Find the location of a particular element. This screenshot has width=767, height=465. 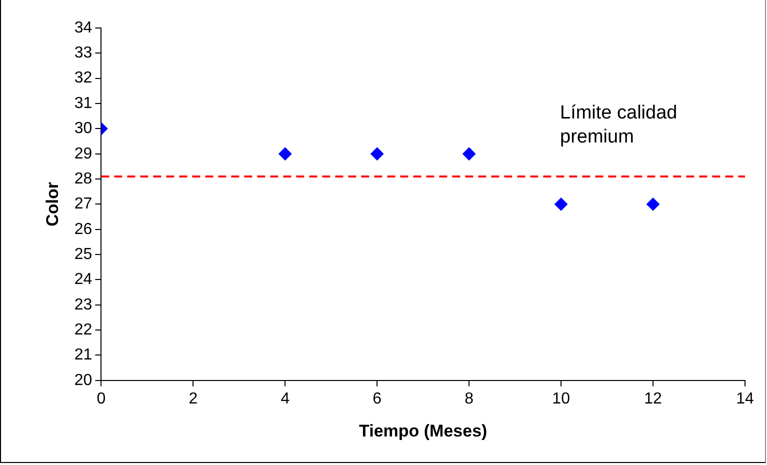

y-tick-label: 32 is located at coordinates (83, 78).